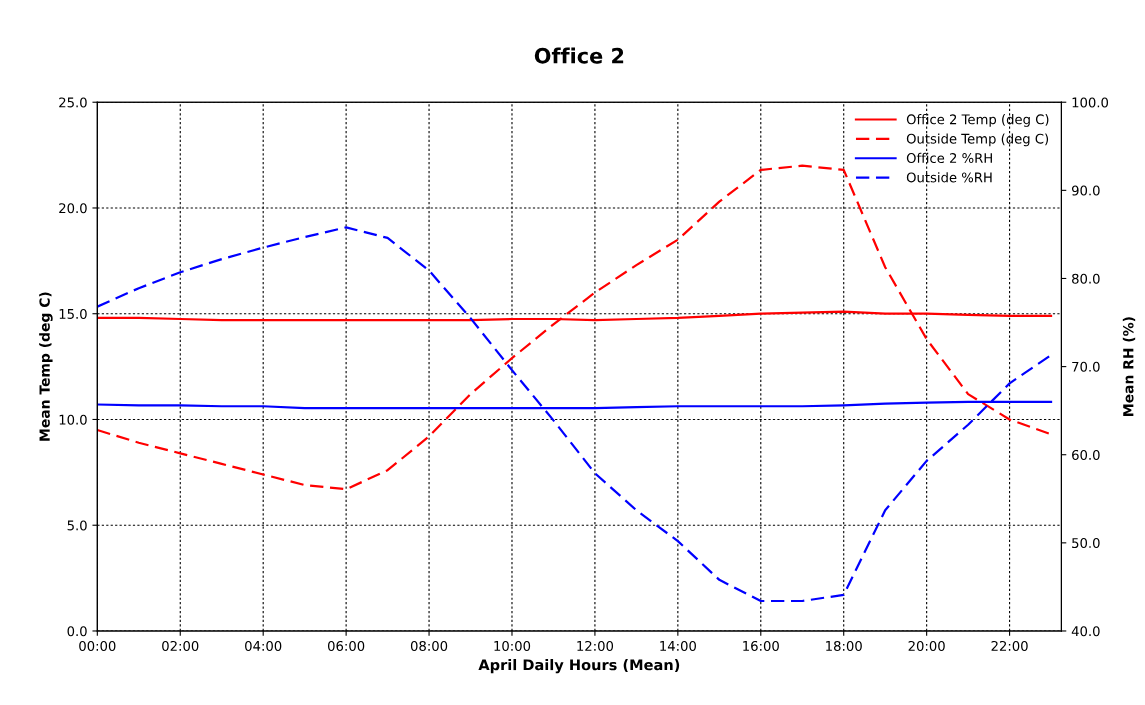 The width and height of the screenshot is (1145, 705). I want to click on y2-tick-label: 70.0, so click(1086, 366).